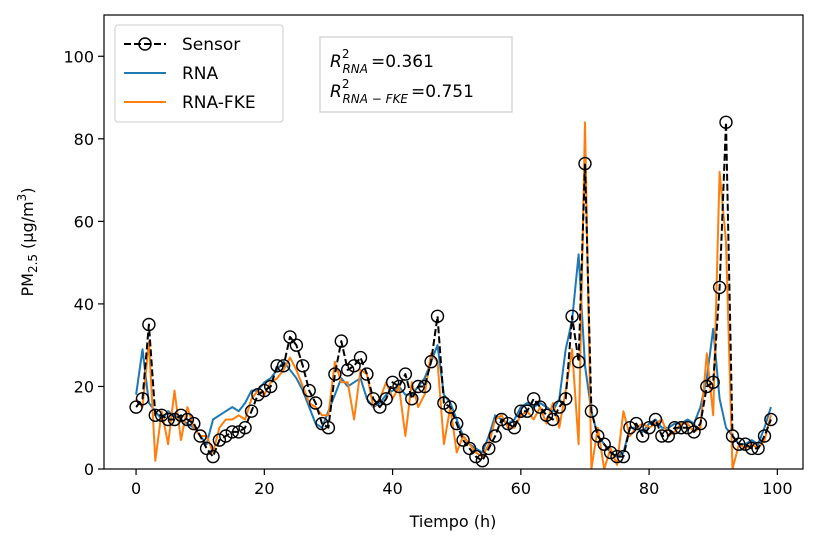  Describe the element at coordinates (649, 488) in the screenshot. I see `x-tick-label: 80` at that location.